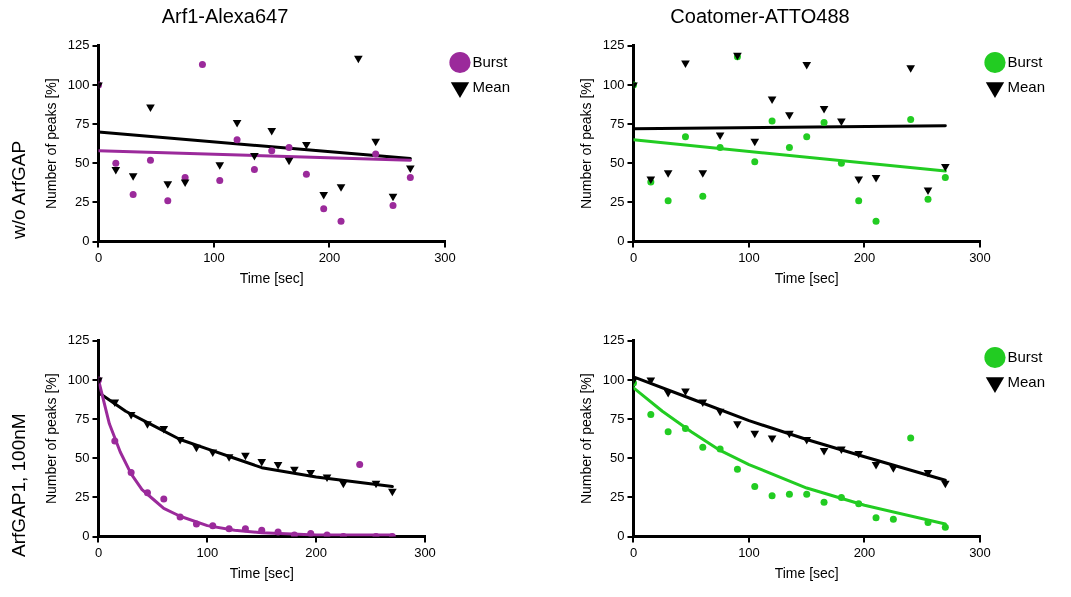  What do you see at coordinates (19, 189) in the screenshot?
I see `text: w/o ArfGAP` at bounding box center [19, 189].